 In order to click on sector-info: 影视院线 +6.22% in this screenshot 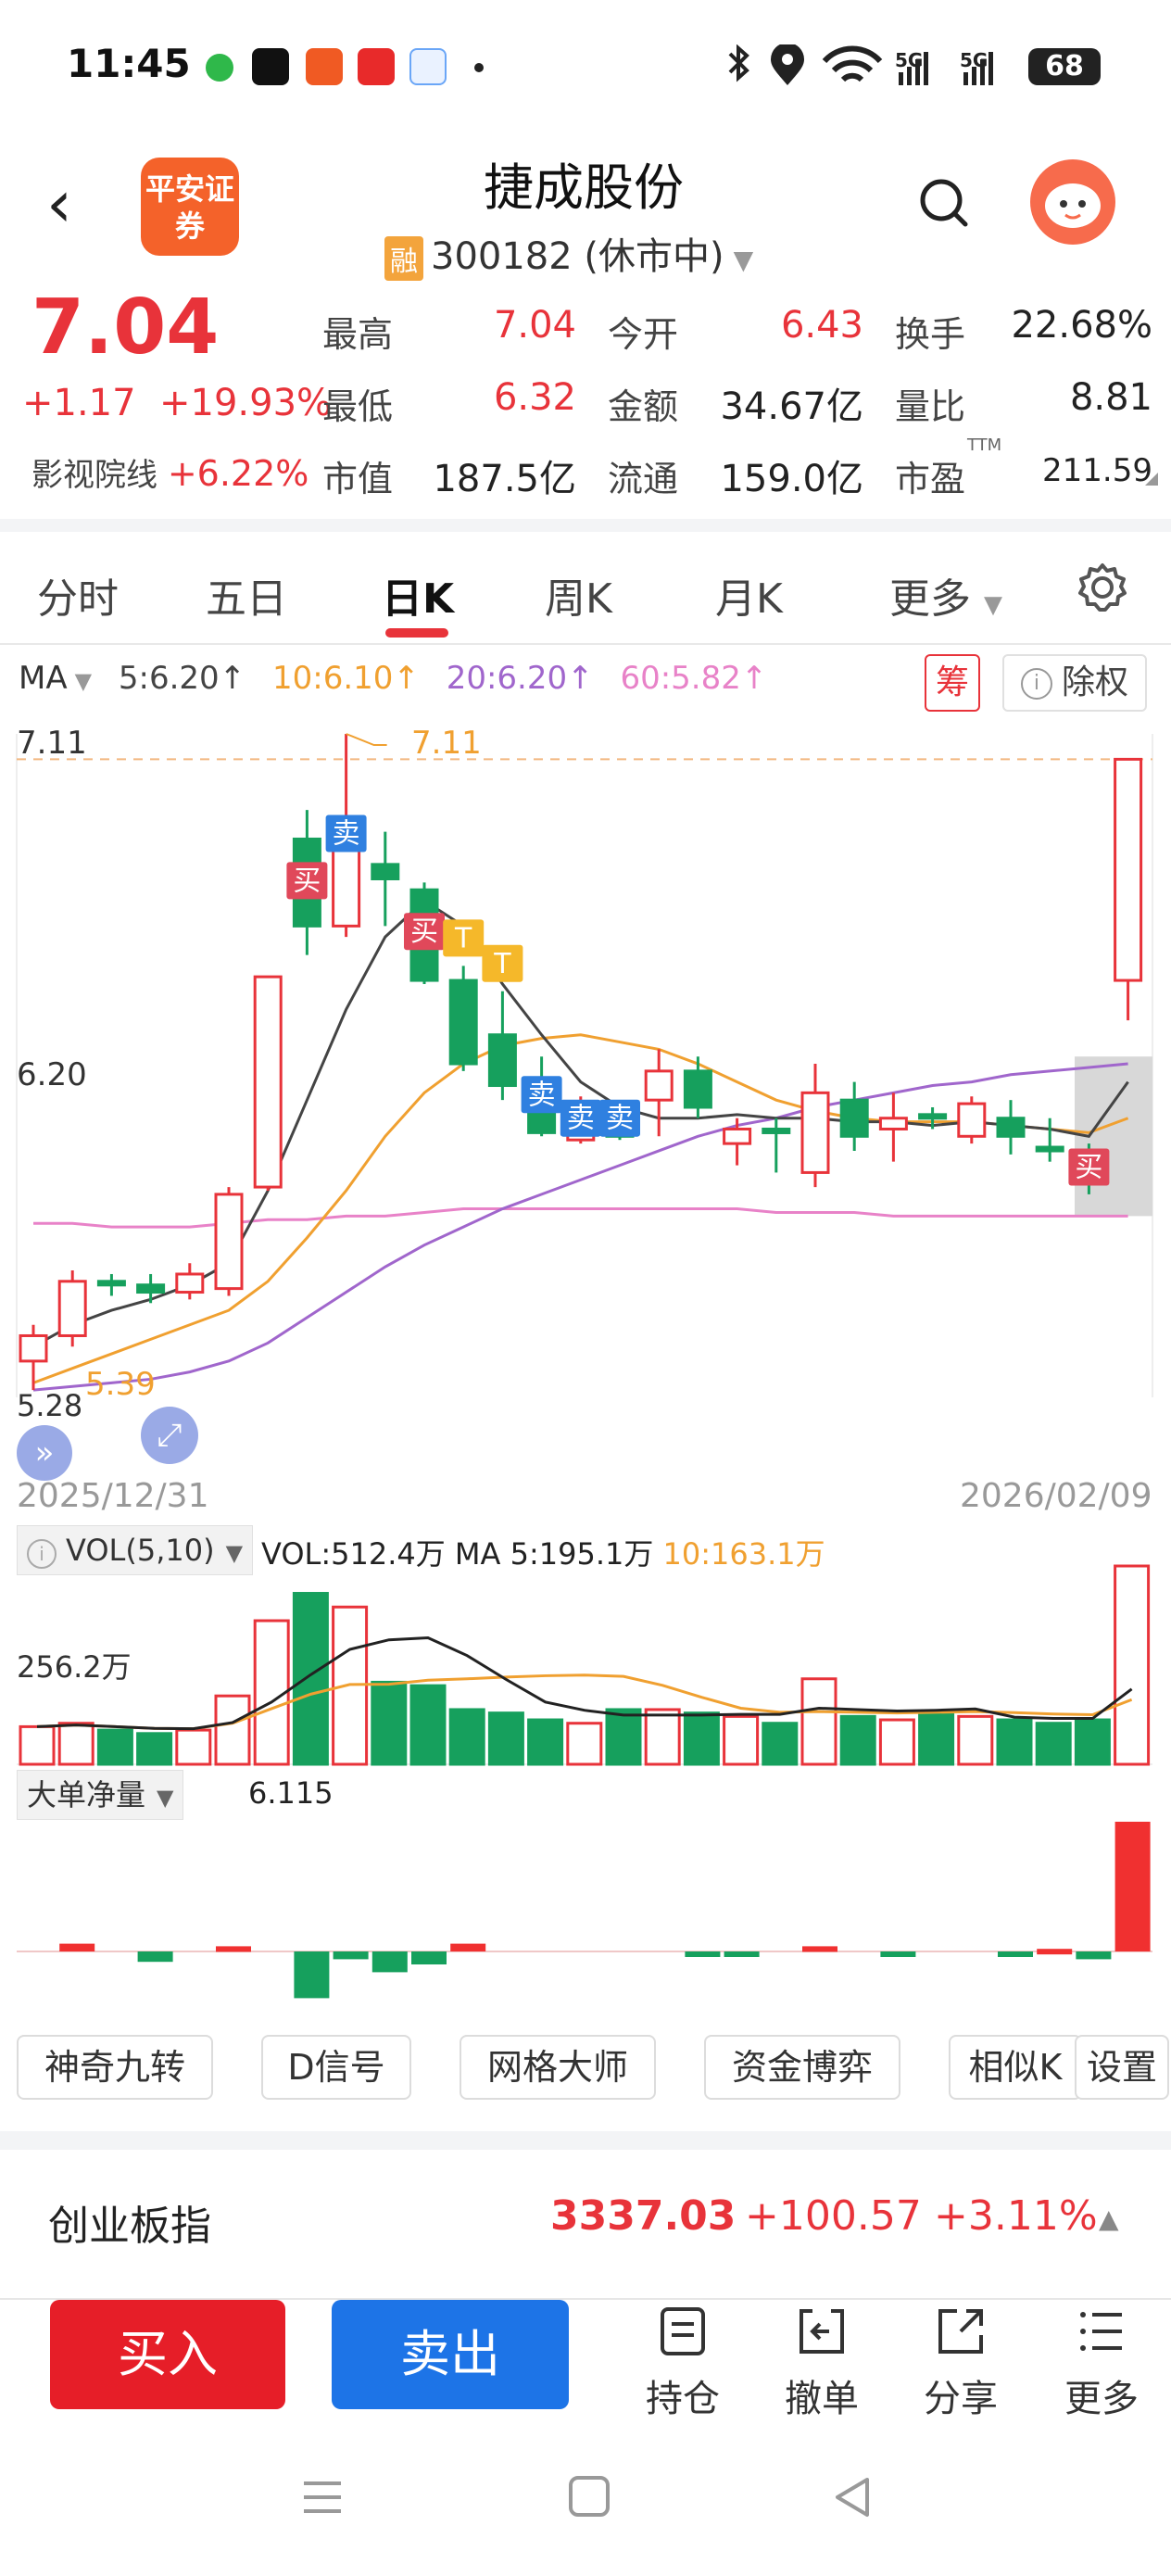, I will do `click(170, 474)`.